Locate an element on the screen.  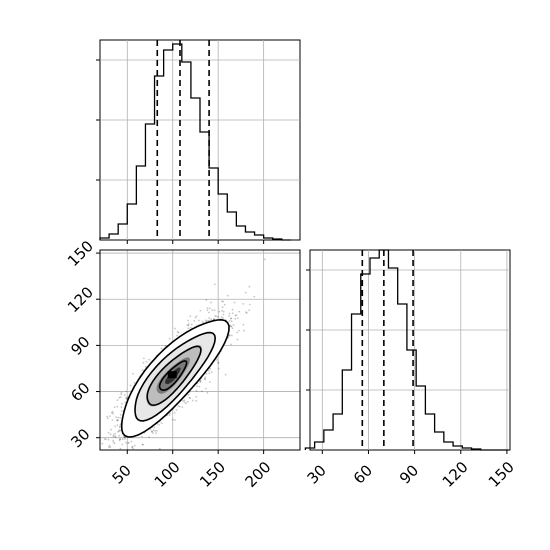
joint-yticks: 30 60 90 120 150 is located at coordinates (82, 344).